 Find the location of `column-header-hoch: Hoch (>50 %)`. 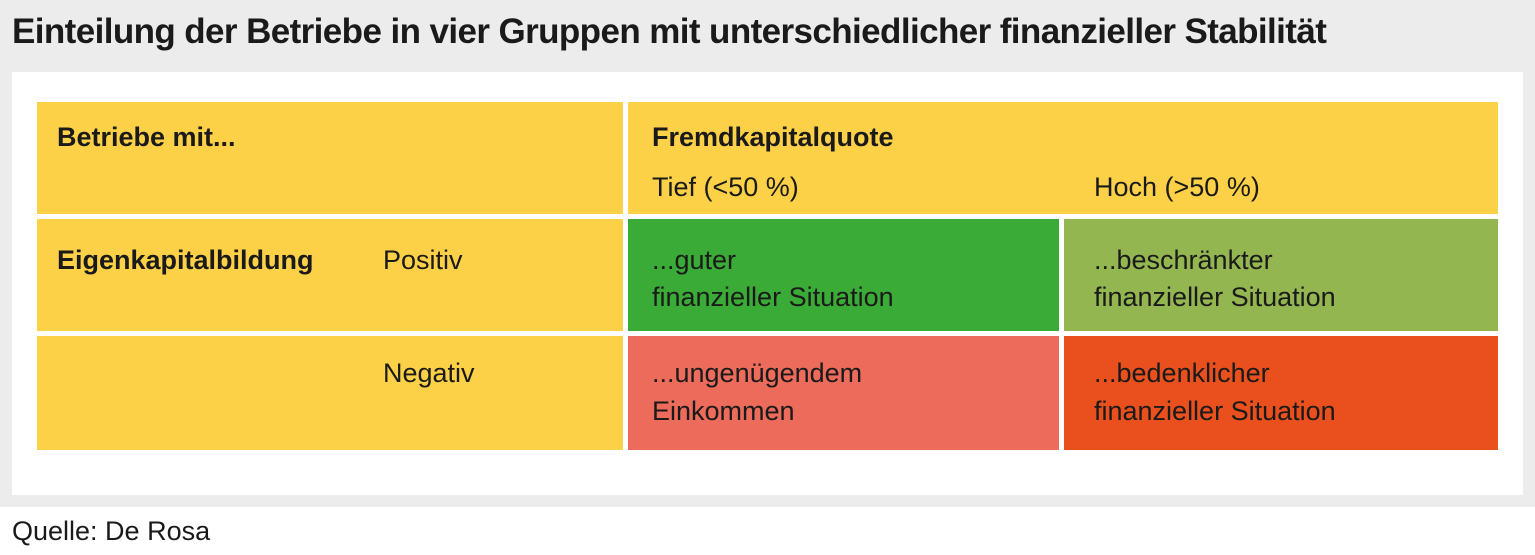

column-header-hoch: Hoch (>50 %) is located at coordinates (1177, 187).